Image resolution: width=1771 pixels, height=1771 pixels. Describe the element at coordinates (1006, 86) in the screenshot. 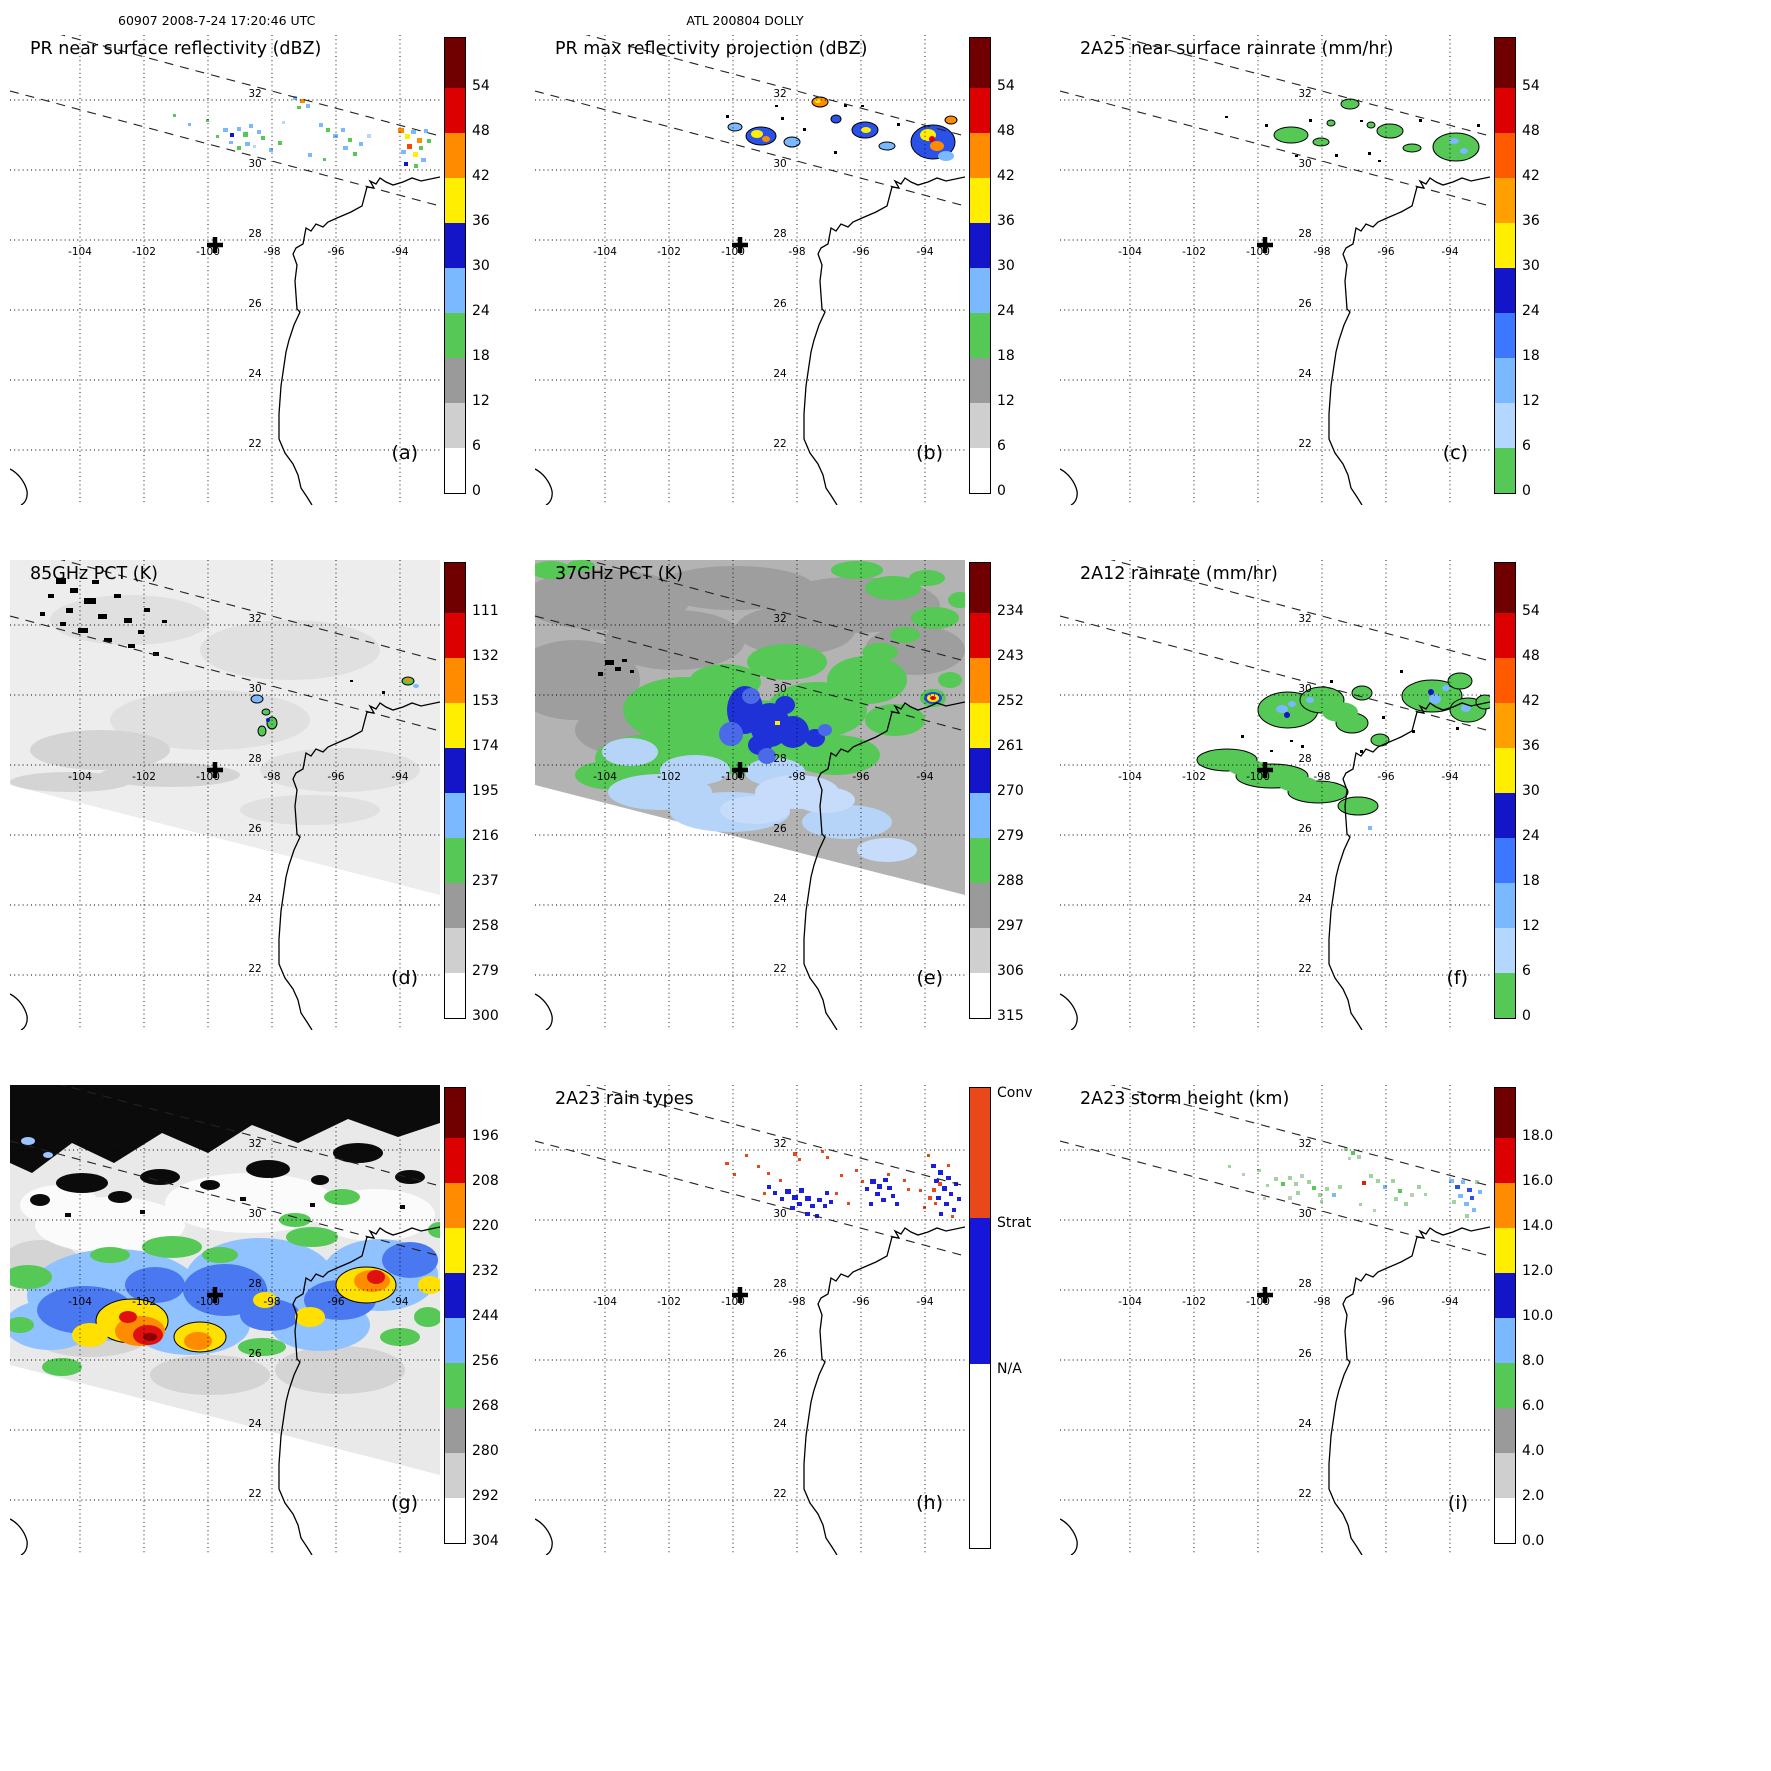

I see `colorbar-tick-label: 54` at that location.